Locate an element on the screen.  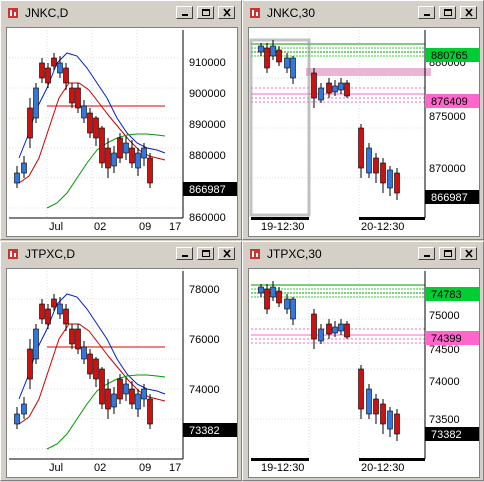
price-label: 876409 is located at coordinates (449, 102).